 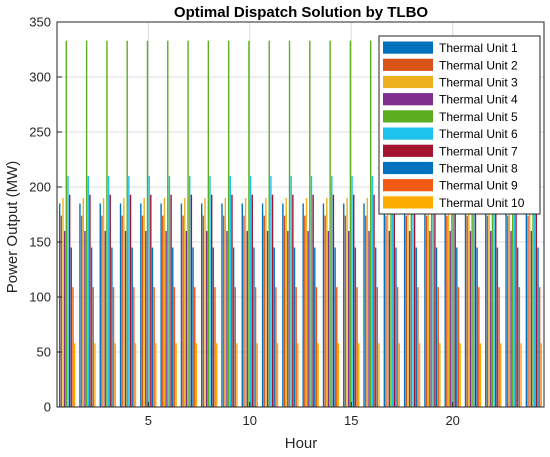 What do you see at coordinates (12, 227) in the screenshot?
I see `y-axis-label: Power Output (MW)` at bounding box center [12, 227].